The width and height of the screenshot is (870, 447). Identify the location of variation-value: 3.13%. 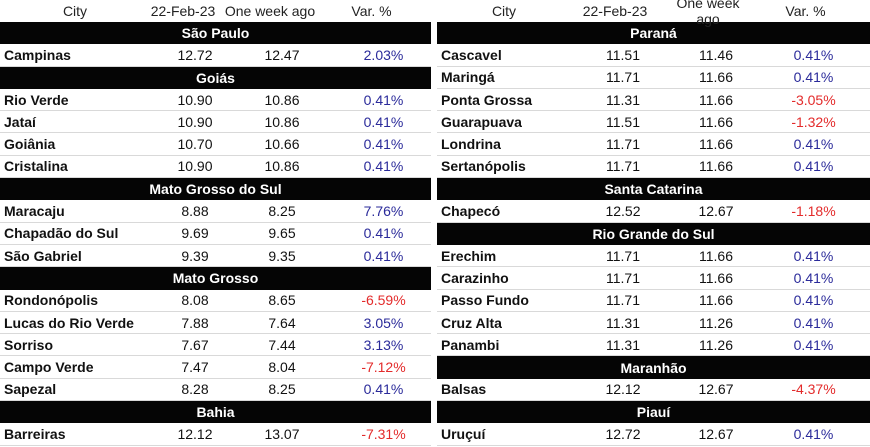
(383, 344).